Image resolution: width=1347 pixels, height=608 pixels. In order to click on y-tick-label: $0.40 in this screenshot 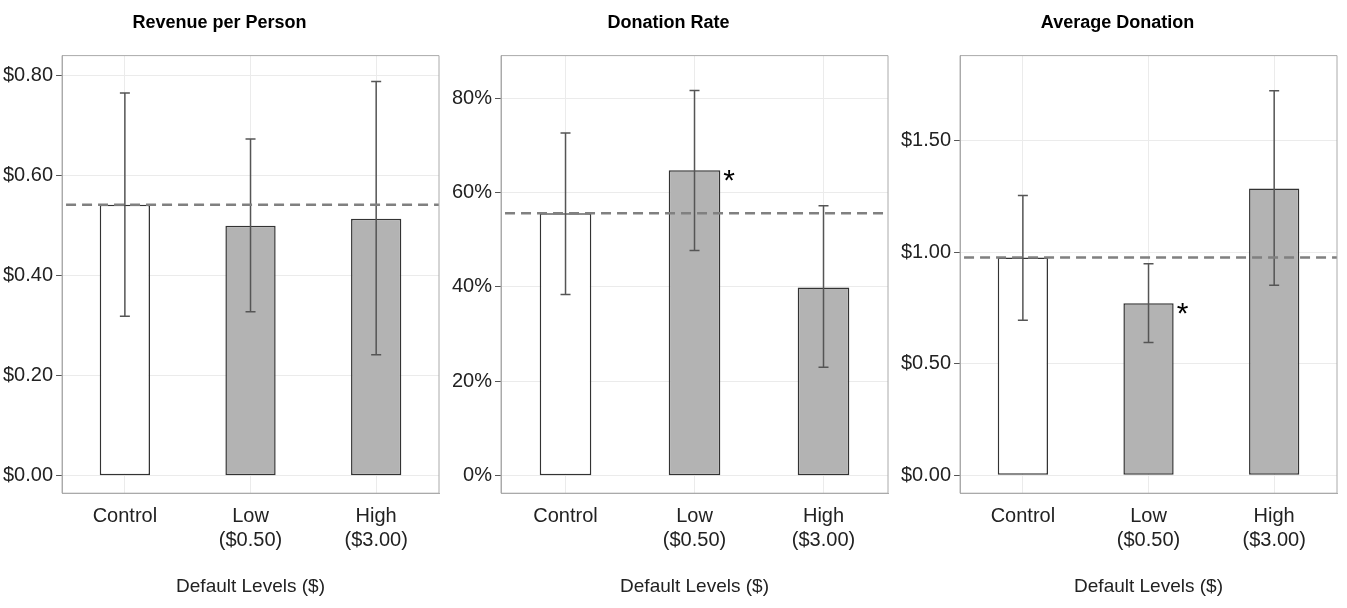, I will do `click(28, 274)`.